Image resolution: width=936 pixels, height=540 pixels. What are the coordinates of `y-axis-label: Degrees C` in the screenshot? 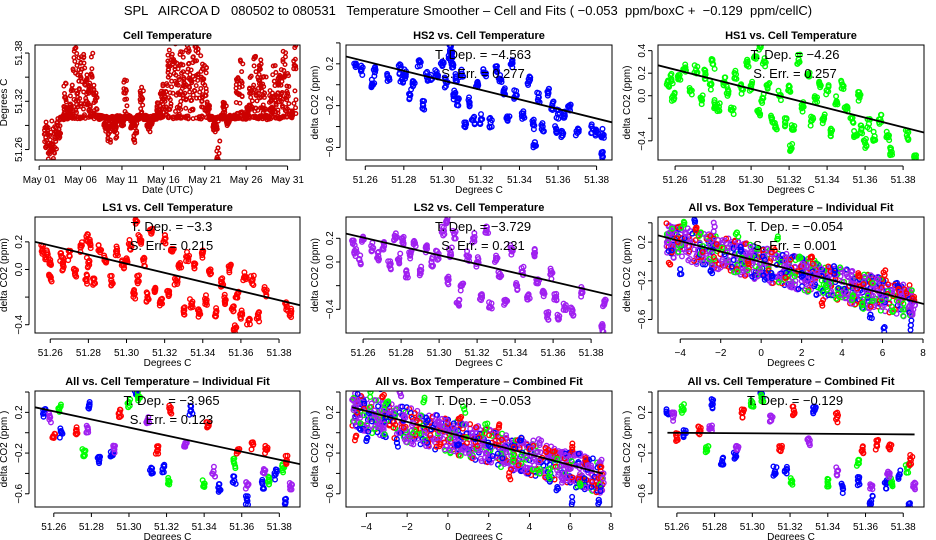 It's located at (5, 103).